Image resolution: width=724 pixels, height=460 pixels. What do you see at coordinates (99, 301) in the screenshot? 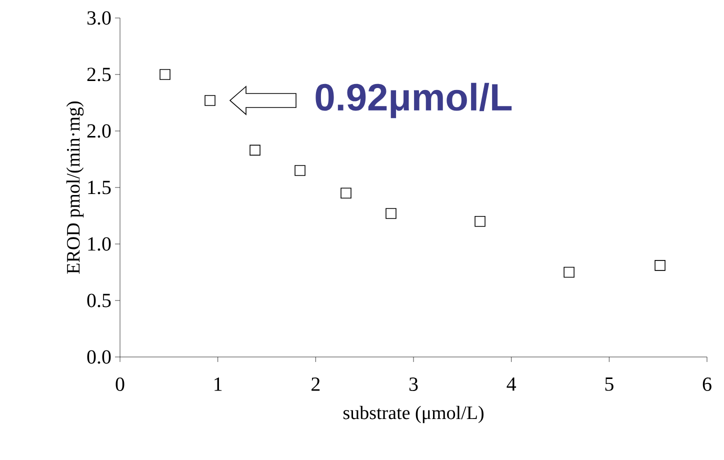
I see `y-tick-label: 0.5` at bounding box center [99, 301].